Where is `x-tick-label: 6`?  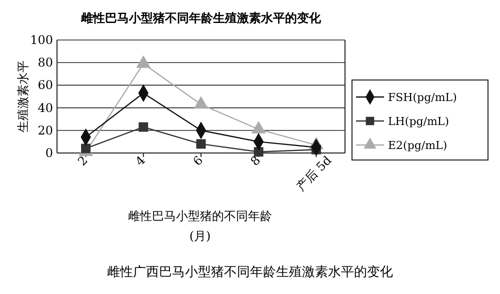 x-tick-label: 6 is located at coordinates (198, 161).